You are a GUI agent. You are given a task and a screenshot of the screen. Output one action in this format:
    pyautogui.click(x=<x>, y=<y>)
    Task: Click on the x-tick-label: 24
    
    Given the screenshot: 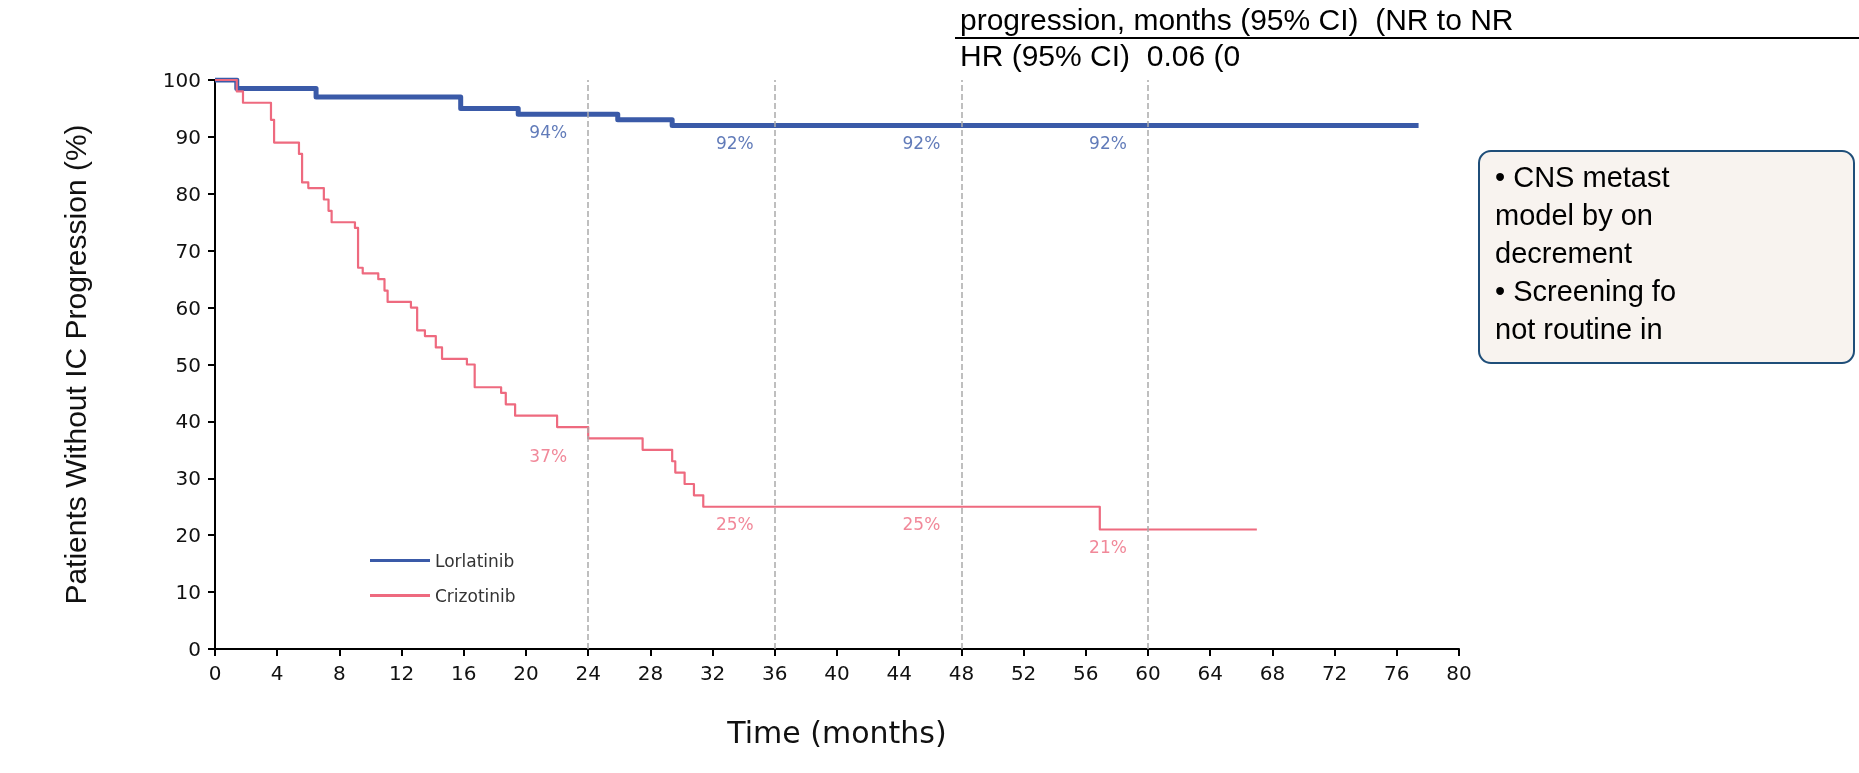 What is the action you would take?
    pyautogui.click(x=588, y=673)
    